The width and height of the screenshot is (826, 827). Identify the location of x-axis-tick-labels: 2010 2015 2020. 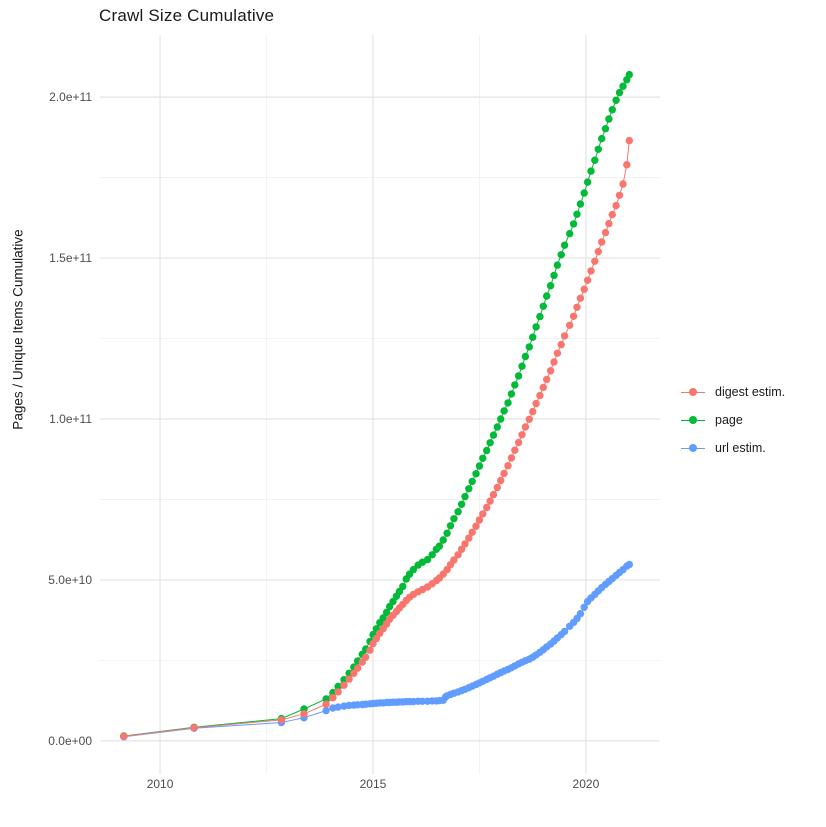
(373, 784).